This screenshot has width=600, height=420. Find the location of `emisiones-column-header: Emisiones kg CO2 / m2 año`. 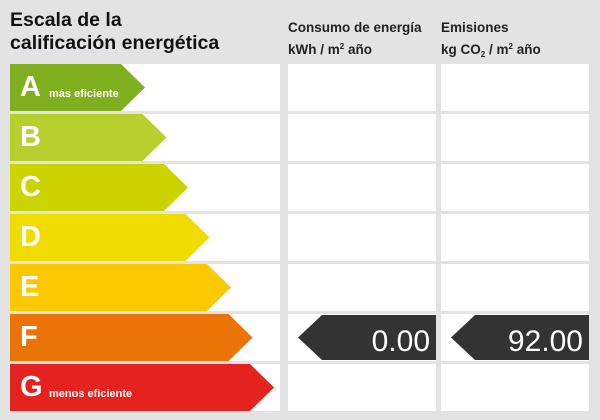

emisiones-column-header: Emisiones kg CO2 / m2 año is located at coordinates (491, 41).